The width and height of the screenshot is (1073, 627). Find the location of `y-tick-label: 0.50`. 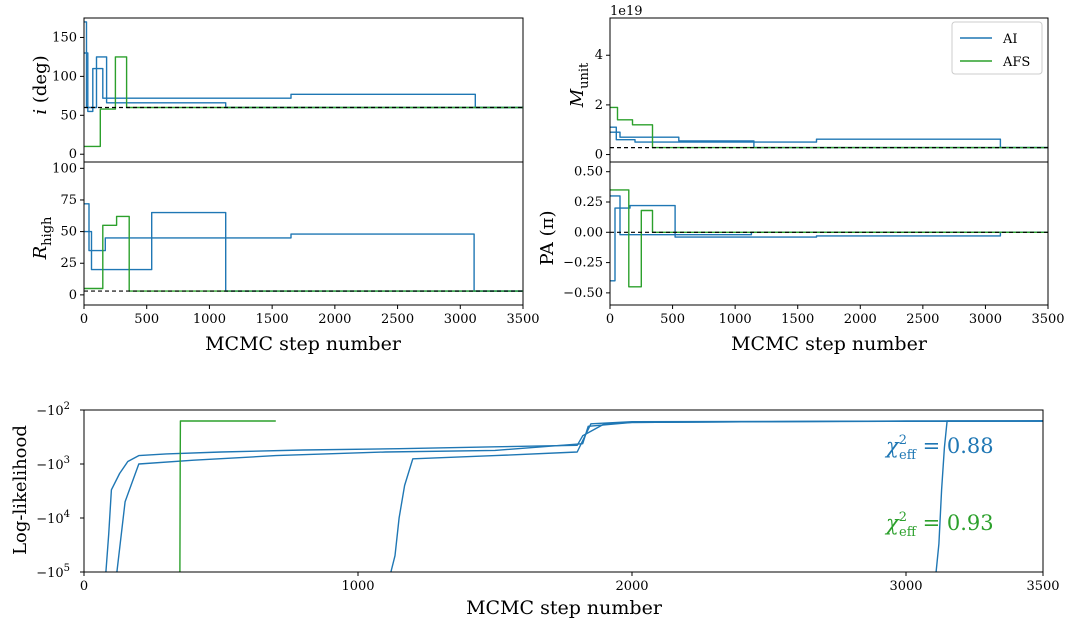

y-tick-label: 0.50 is located at coordinates (588, 172).